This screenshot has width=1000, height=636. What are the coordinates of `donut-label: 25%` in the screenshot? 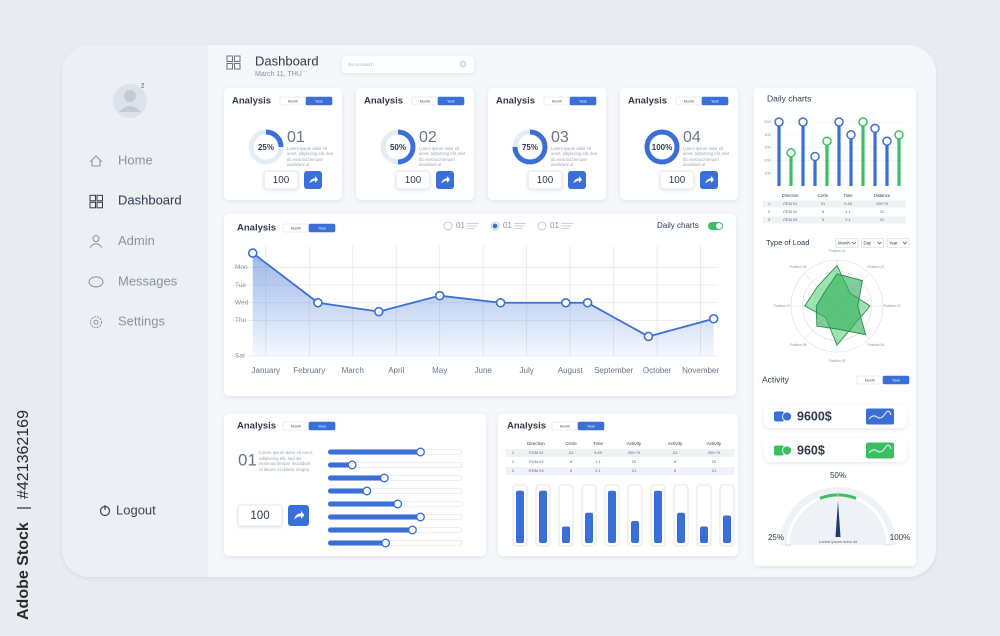 It's located at (266, 147).